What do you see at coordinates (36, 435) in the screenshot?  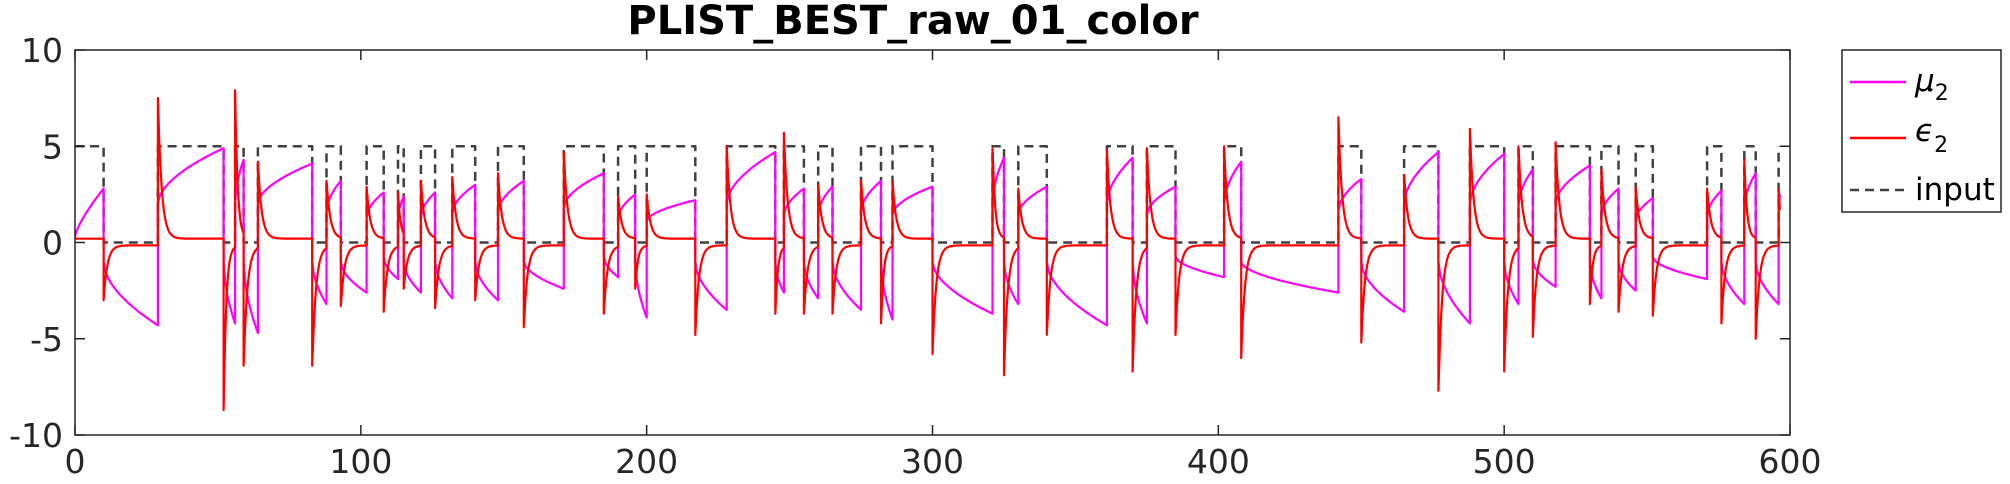 I see `y-tick-label: -10` at bounding box center [36, 435].